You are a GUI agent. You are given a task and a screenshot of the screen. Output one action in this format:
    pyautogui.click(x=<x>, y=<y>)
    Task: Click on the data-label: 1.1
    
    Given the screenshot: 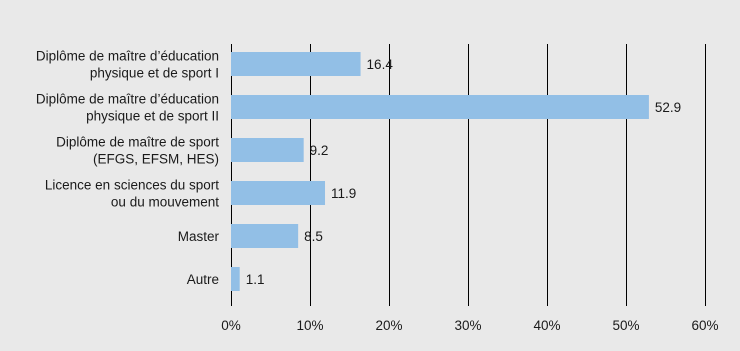 What is the action you would take?
    pyautogui.click(x=255, y=279)
    